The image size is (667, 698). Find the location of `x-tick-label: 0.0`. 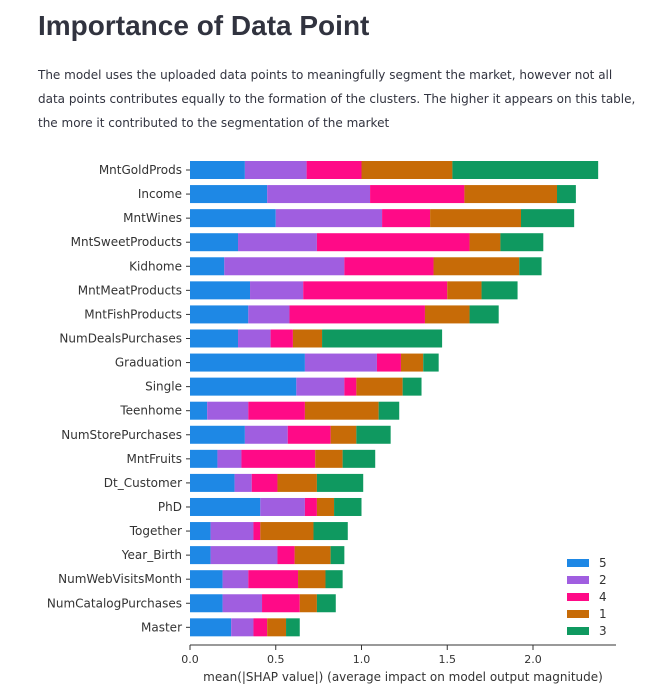

x-tick-label: 0.0 is located at coordinates (190, 659).